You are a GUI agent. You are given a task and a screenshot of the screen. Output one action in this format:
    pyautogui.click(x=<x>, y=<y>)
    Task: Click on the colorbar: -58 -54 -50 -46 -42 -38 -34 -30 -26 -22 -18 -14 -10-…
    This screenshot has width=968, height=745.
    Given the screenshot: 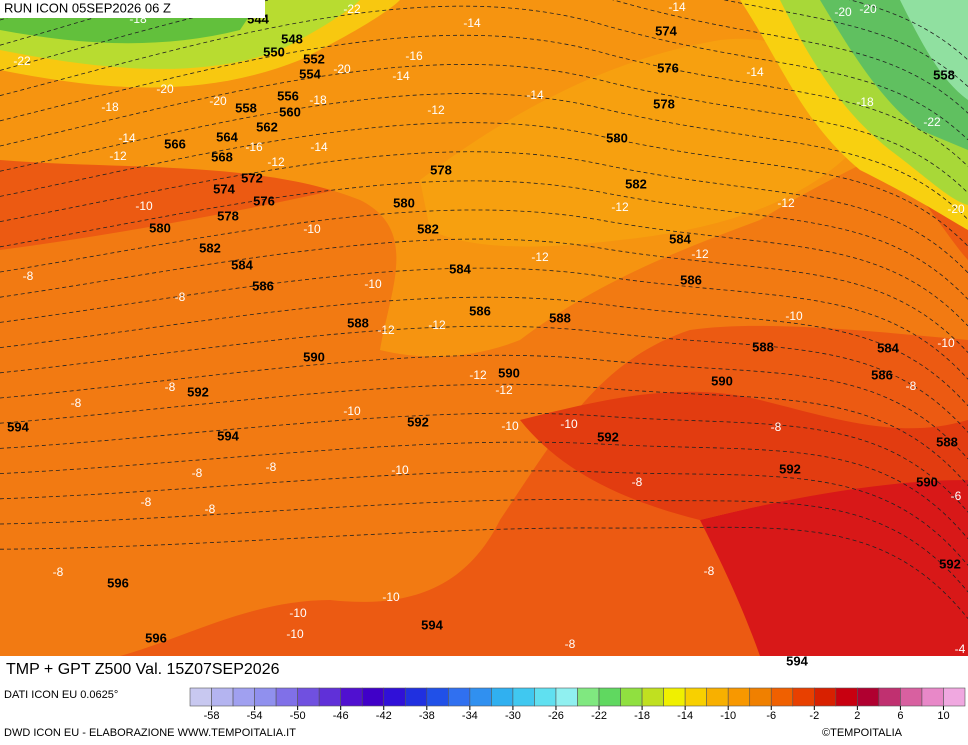 What is the action you would take?
    pyautogui.click(x=577, y=704)
    